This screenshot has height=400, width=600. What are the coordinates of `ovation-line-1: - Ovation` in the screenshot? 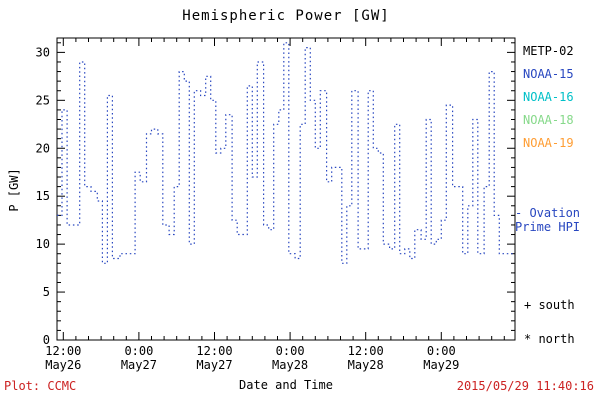 It's located at (548, 213).